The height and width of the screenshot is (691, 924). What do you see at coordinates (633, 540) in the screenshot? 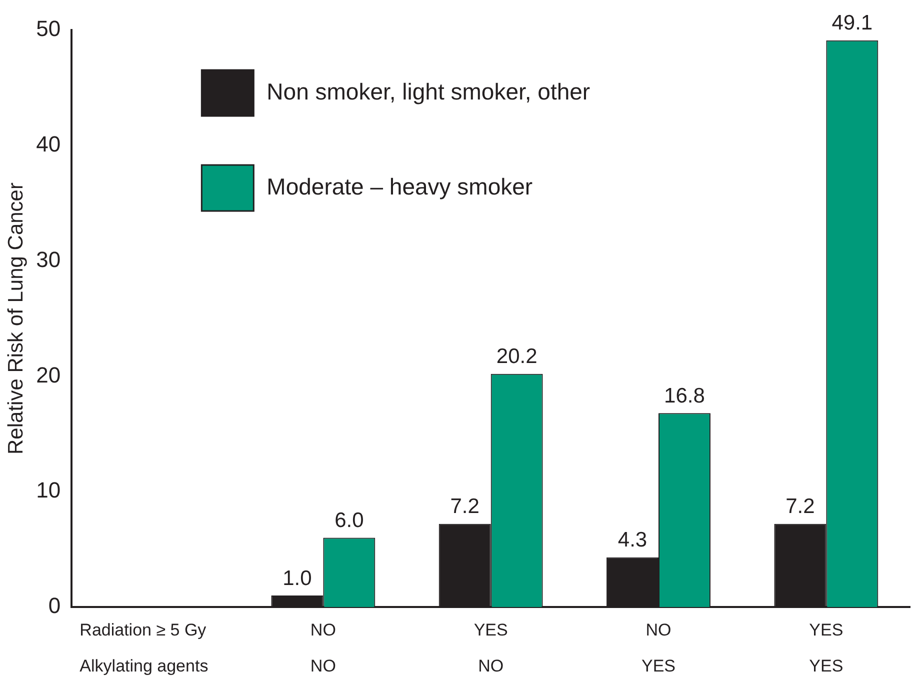
I see `data-label: 4.3` at bounding box center [633, 540].